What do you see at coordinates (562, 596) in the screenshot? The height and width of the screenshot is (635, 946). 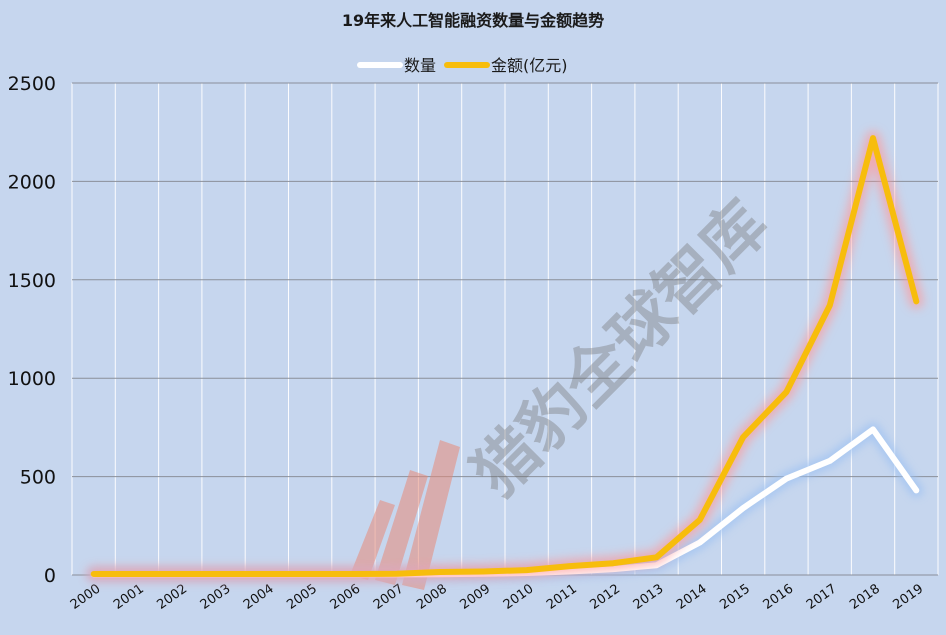 I see `x-tick-label: 2011` at bounding box center [562, 596].